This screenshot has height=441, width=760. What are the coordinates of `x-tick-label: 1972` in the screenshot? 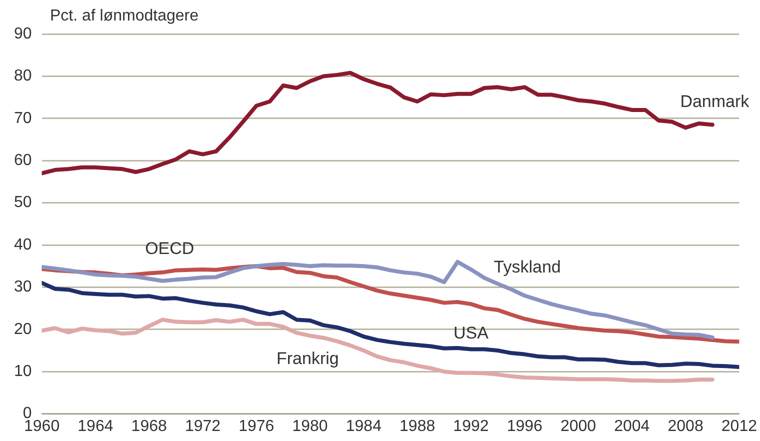 It's located at (202, 426).